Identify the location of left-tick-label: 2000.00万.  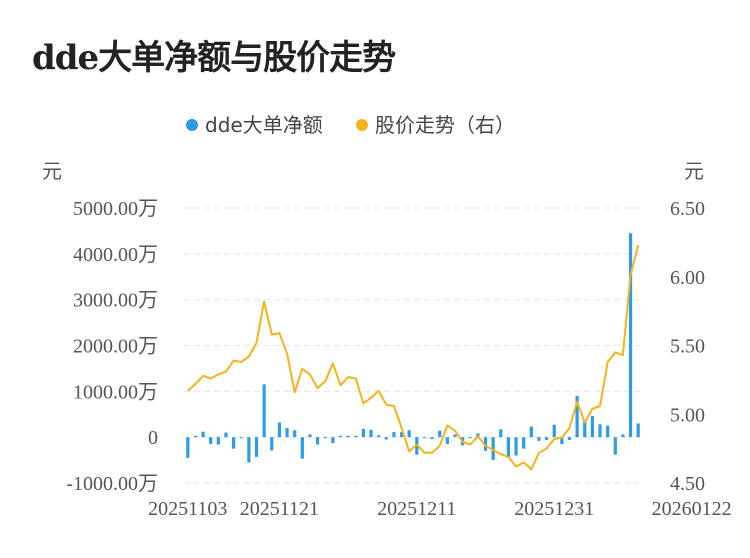
(115, 347).